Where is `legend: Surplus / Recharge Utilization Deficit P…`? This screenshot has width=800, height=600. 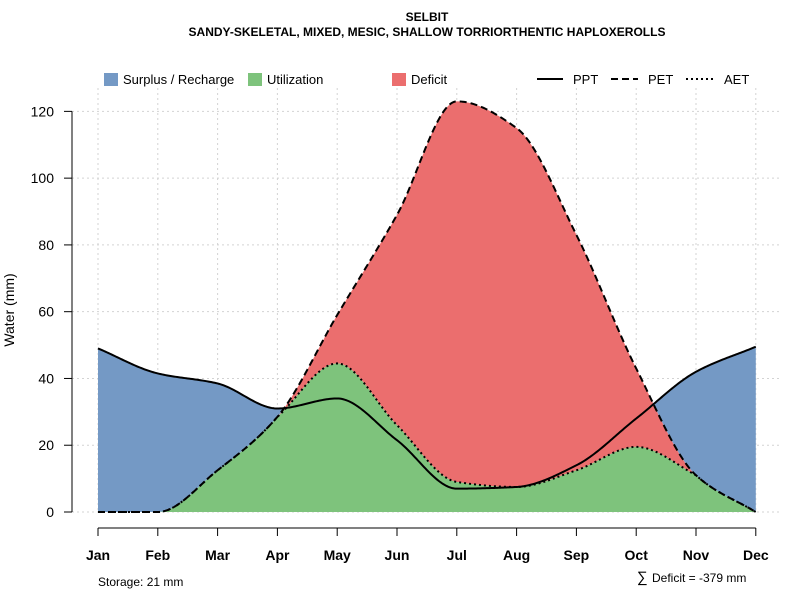 legend: Surplus / Recharge Utilization Deficit P… is located at coordinates (426, 79).